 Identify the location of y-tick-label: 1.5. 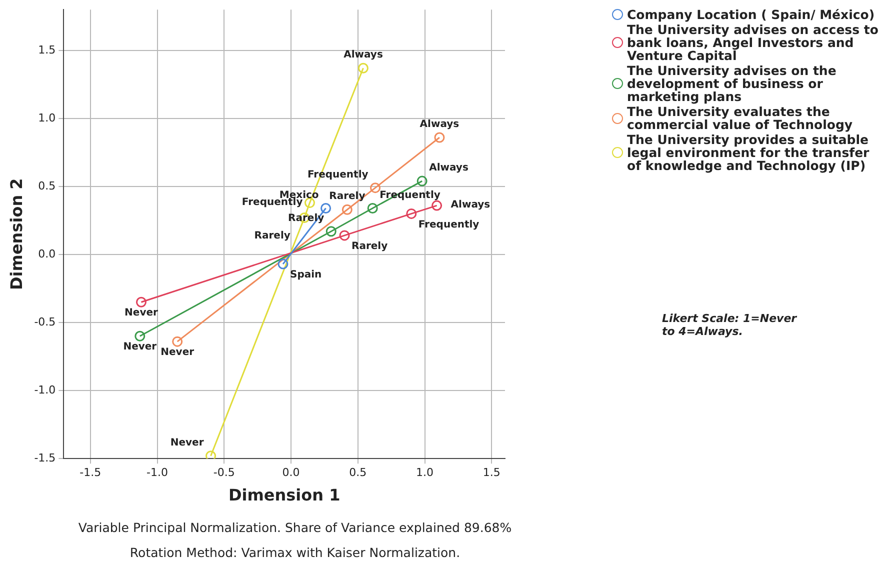
(47, 49).